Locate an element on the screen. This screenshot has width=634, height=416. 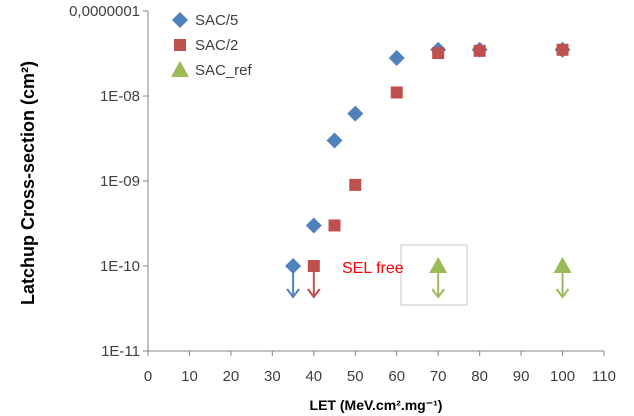
x-tick-label: 90 is located at coordinates (521, 376).